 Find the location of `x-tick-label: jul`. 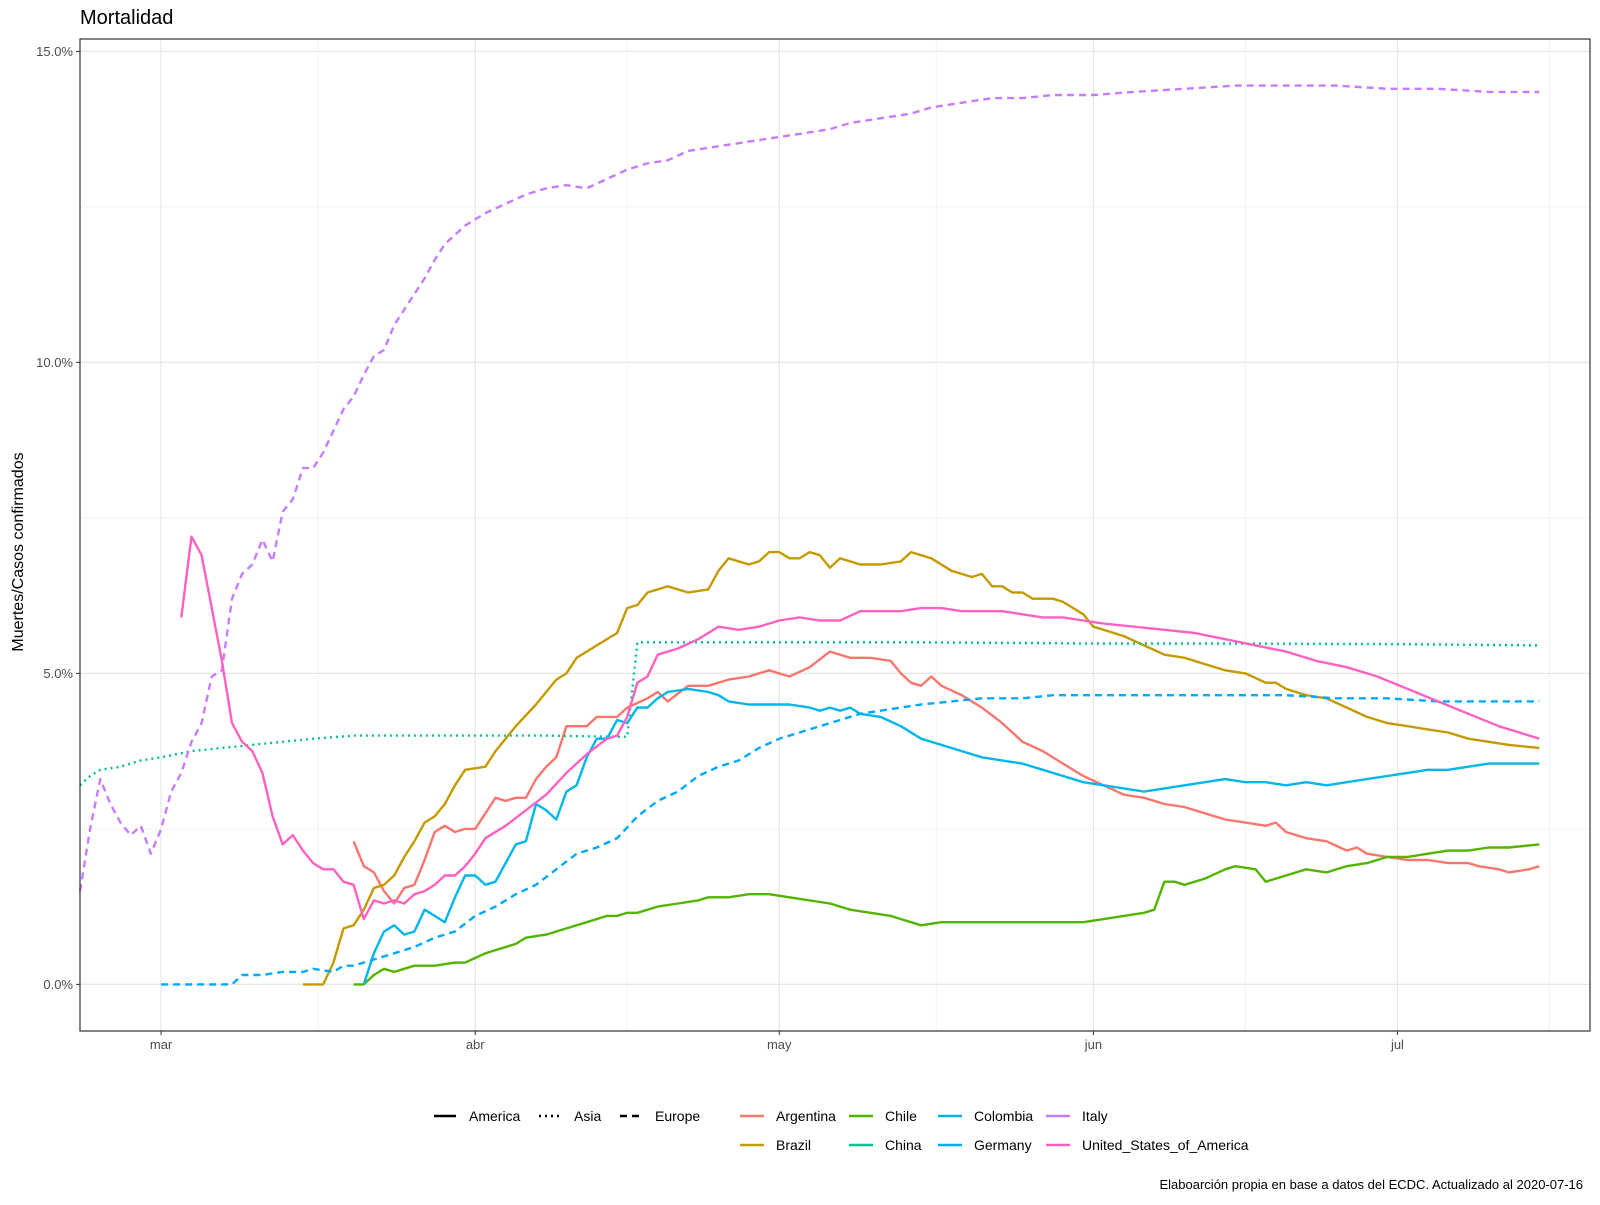

x-tick-label: jul is located at coordinates (1397, 1044).